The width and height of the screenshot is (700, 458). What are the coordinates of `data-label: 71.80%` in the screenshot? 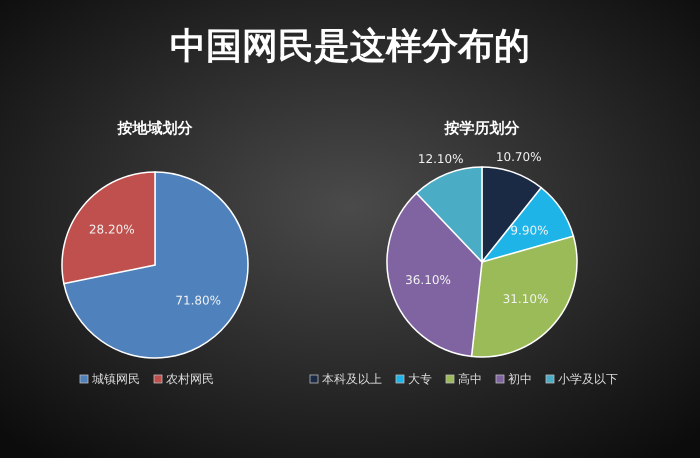 It's located at (198, 300).